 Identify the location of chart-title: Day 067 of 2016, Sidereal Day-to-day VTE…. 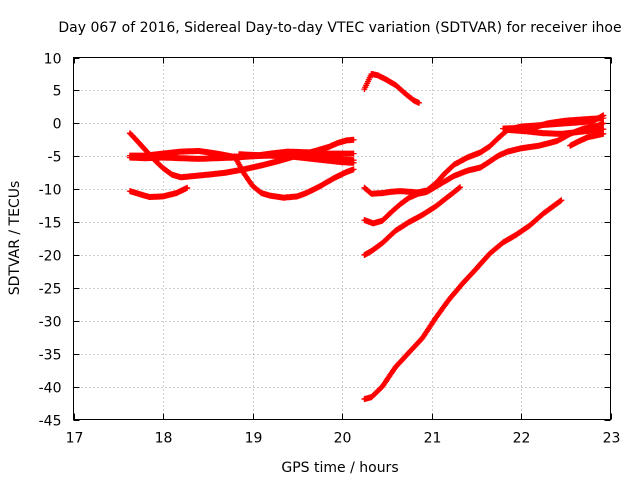
(339, 28).